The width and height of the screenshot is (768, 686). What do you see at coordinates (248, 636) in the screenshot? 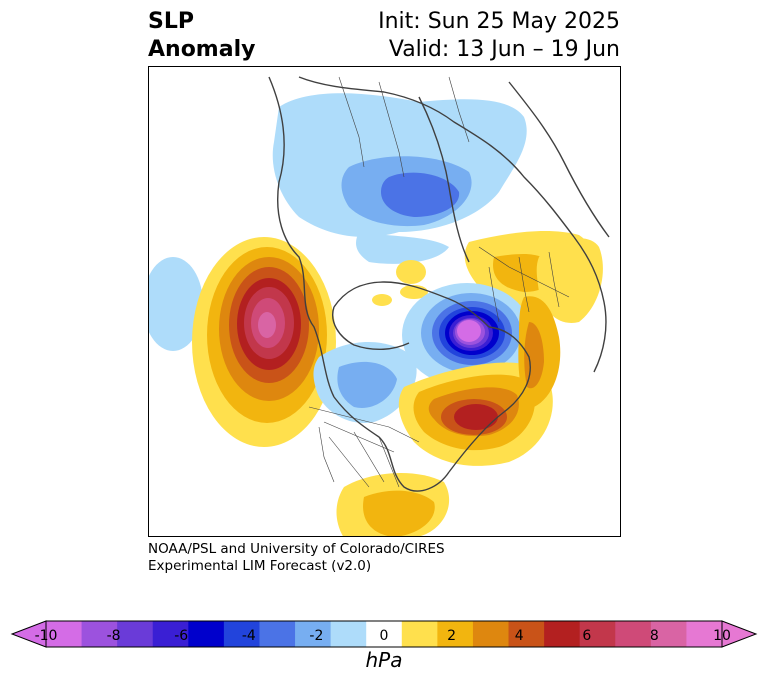
I see `colorbar-tick-label: -4` at bounding box center [248, 636].